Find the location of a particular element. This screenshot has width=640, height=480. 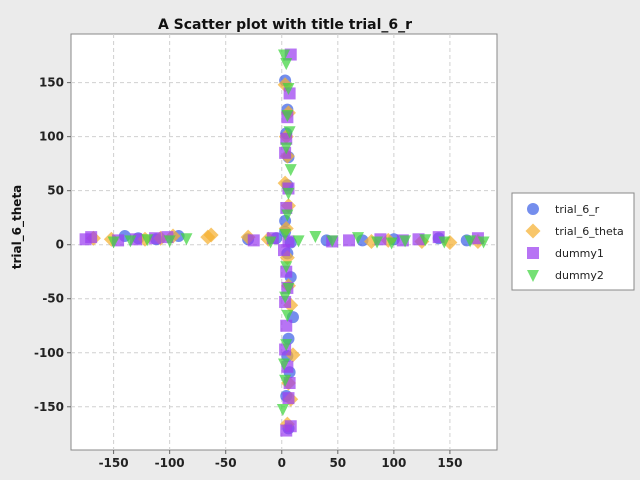

y-tick-label: -50 is located at coordinates (53, 299).